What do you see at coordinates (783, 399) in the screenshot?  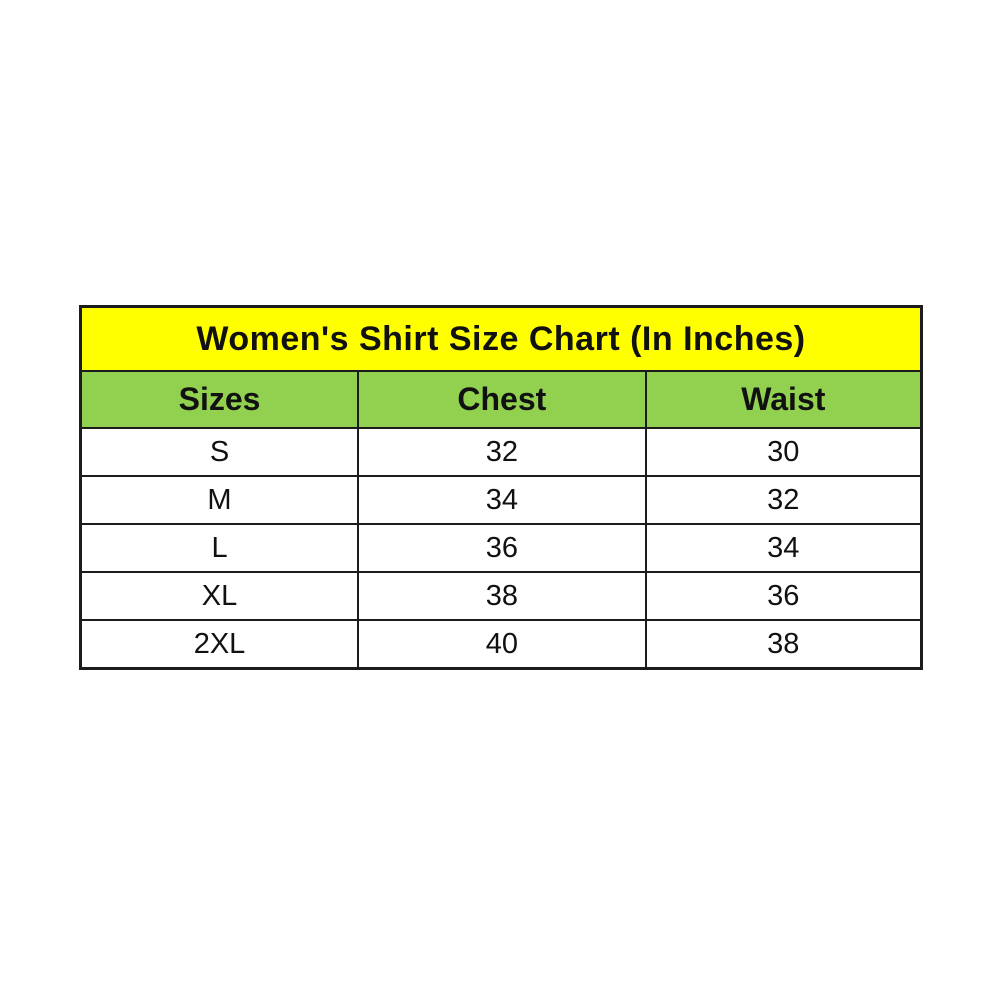 I see `column-header-waist: Waist` at bounding box center [783, 399].